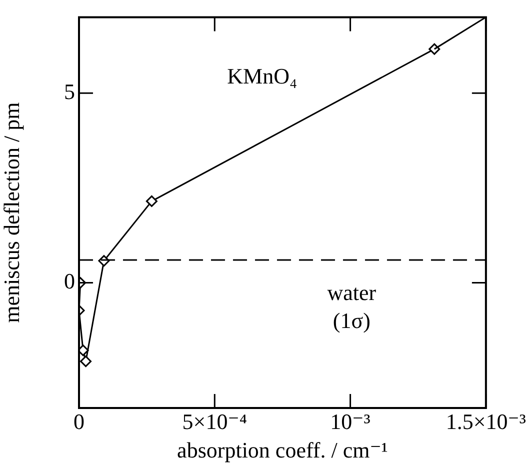 The height and width of the screenshot is (465, 528). I want to click on x-axis-title: absorption coeff. / cm⁻¹, so click(282, 450).